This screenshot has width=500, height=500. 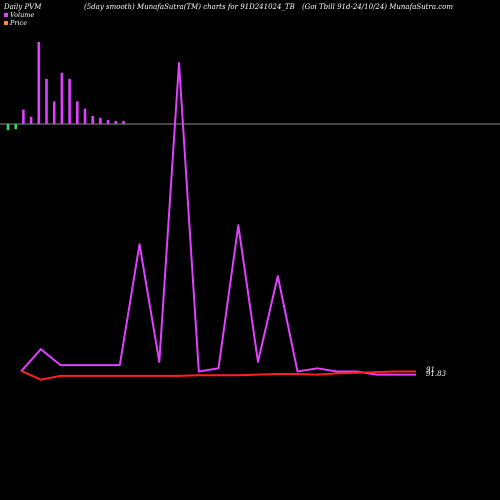 What do you see at coordinates (6, 23) in the screenshot?
I see `legend-price-swatch` at bounding box center [6, 23].